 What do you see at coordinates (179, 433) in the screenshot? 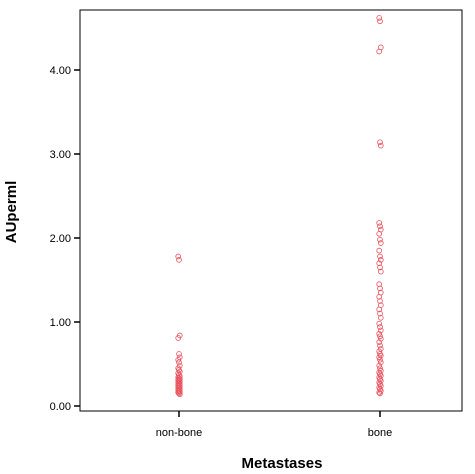
I see `x-tick-label: non-bone` at bounding box center [179, 433].